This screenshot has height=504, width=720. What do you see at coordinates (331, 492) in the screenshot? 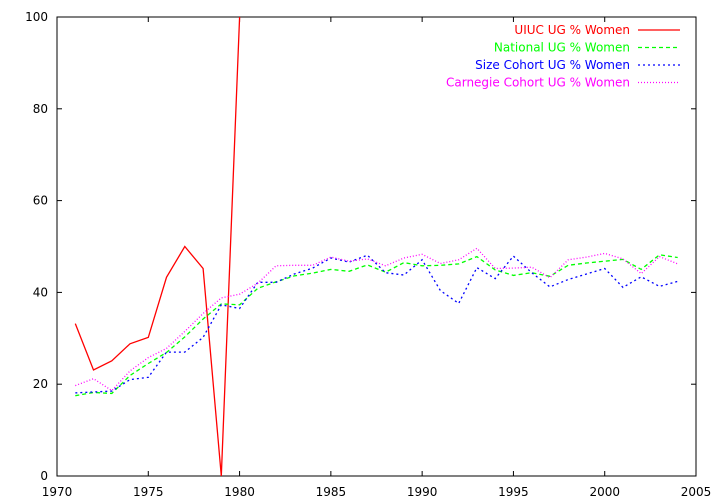
I see `x-tick-label: 1985` at bounding box center [331, 492].